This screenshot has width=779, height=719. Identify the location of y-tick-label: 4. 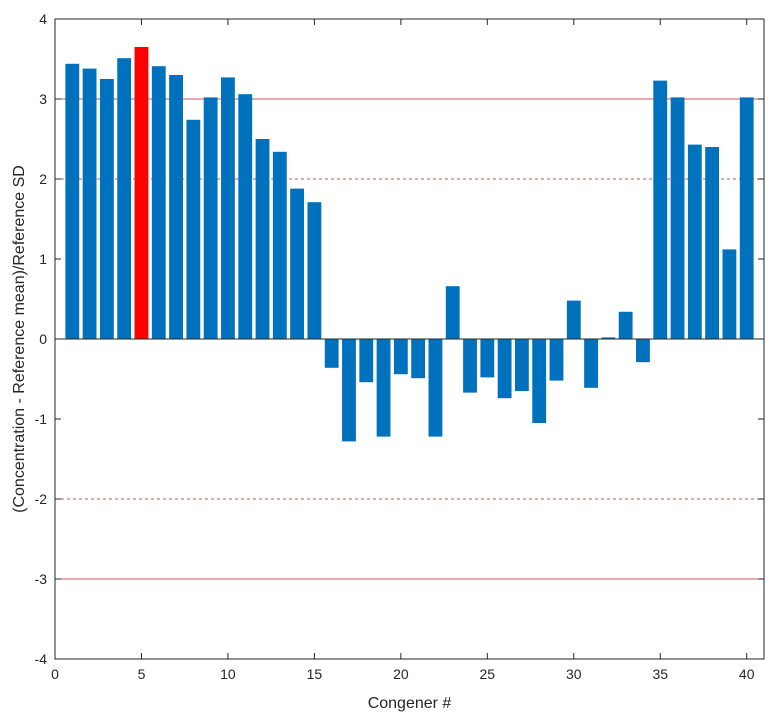
(43, 19).